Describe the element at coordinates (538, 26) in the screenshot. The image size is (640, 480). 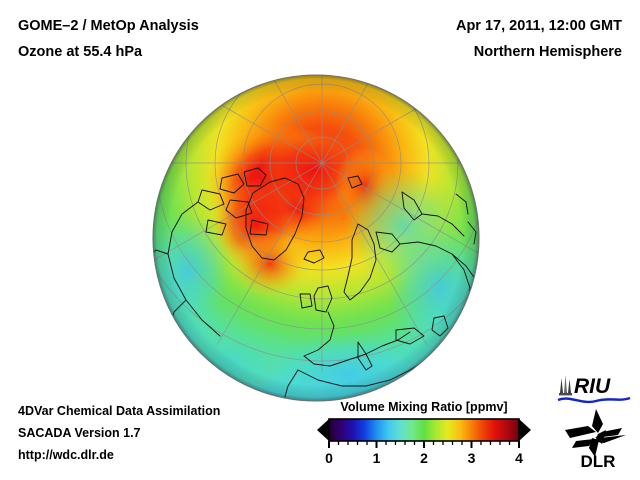
I see `timestamp-label: Apr 17, 2011, 12:00 GMT` at that location.